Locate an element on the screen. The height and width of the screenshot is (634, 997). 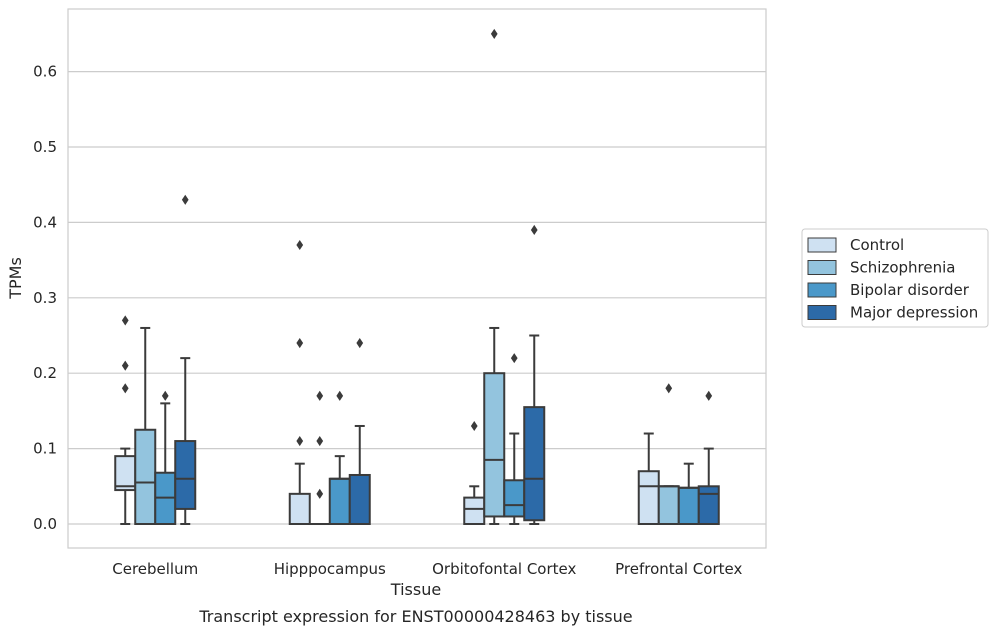
y-tick-label: 0.2 is located at coordinates (45, 373).